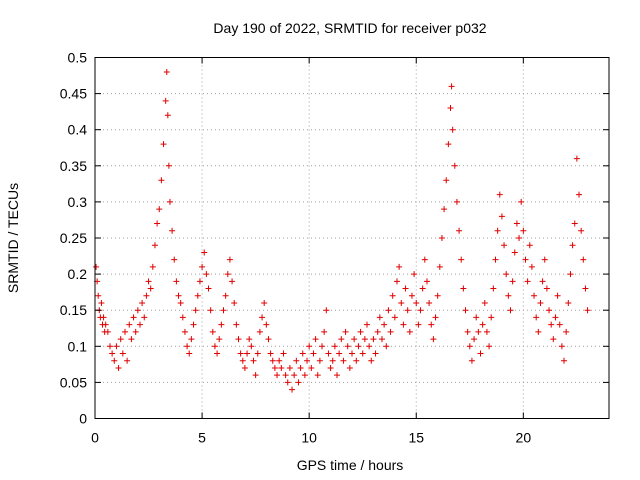  Describe the element at coordinates (524, 438) in the screenshot. I see `x-tick-label: 20` at that location.